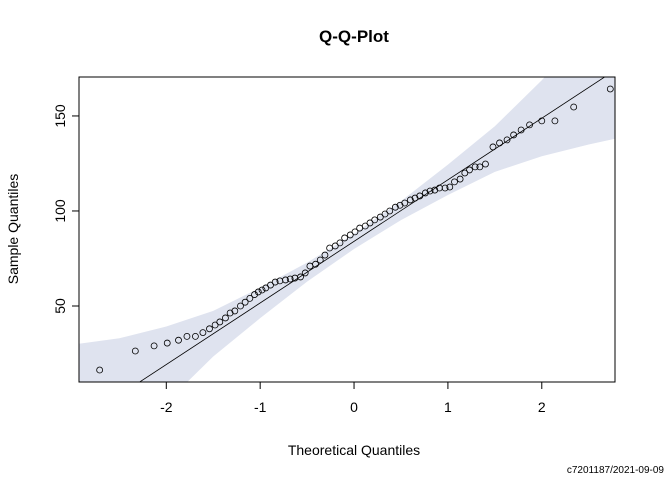  What do you see at coordinates (542, 407) in the screenshot?
I see `x-tick-label: 2` at bounding box center [542, 407].